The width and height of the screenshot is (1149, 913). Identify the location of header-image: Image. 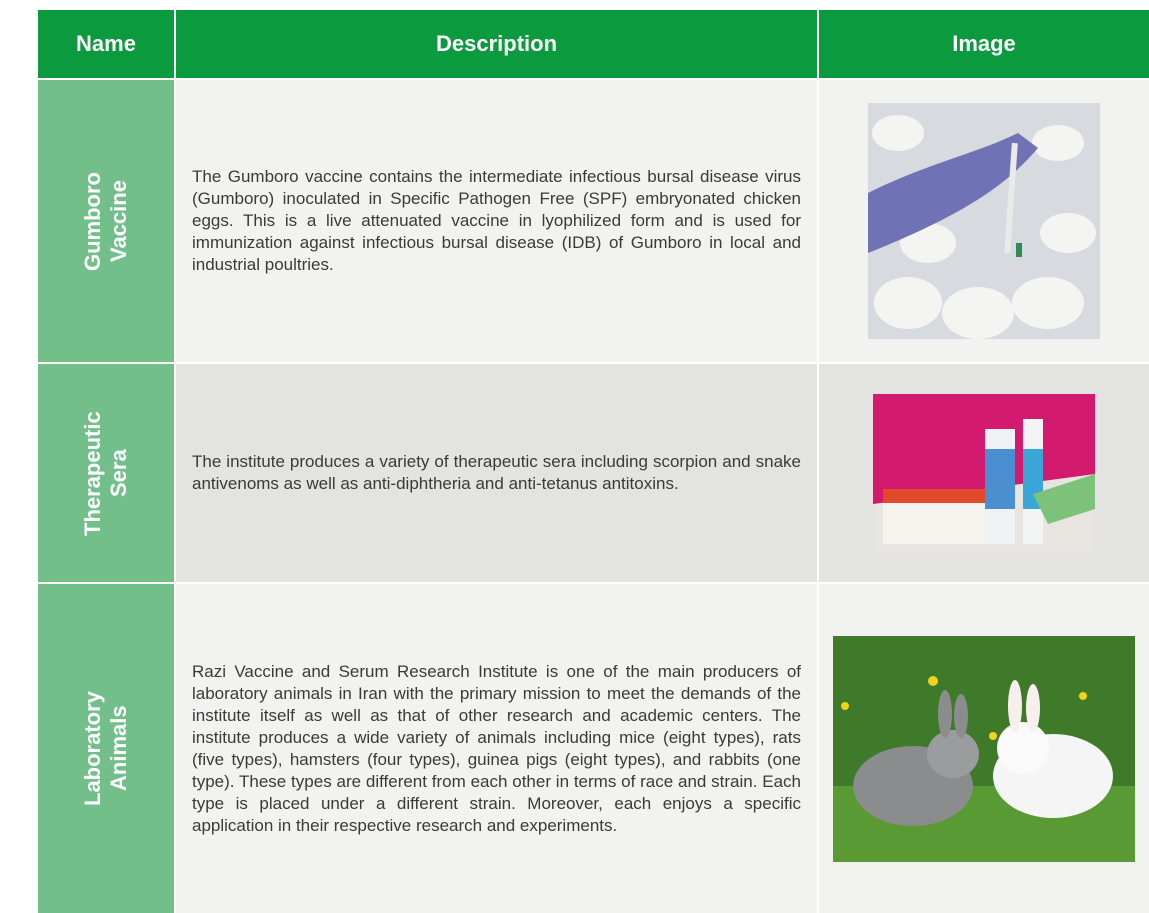
(984, 44).